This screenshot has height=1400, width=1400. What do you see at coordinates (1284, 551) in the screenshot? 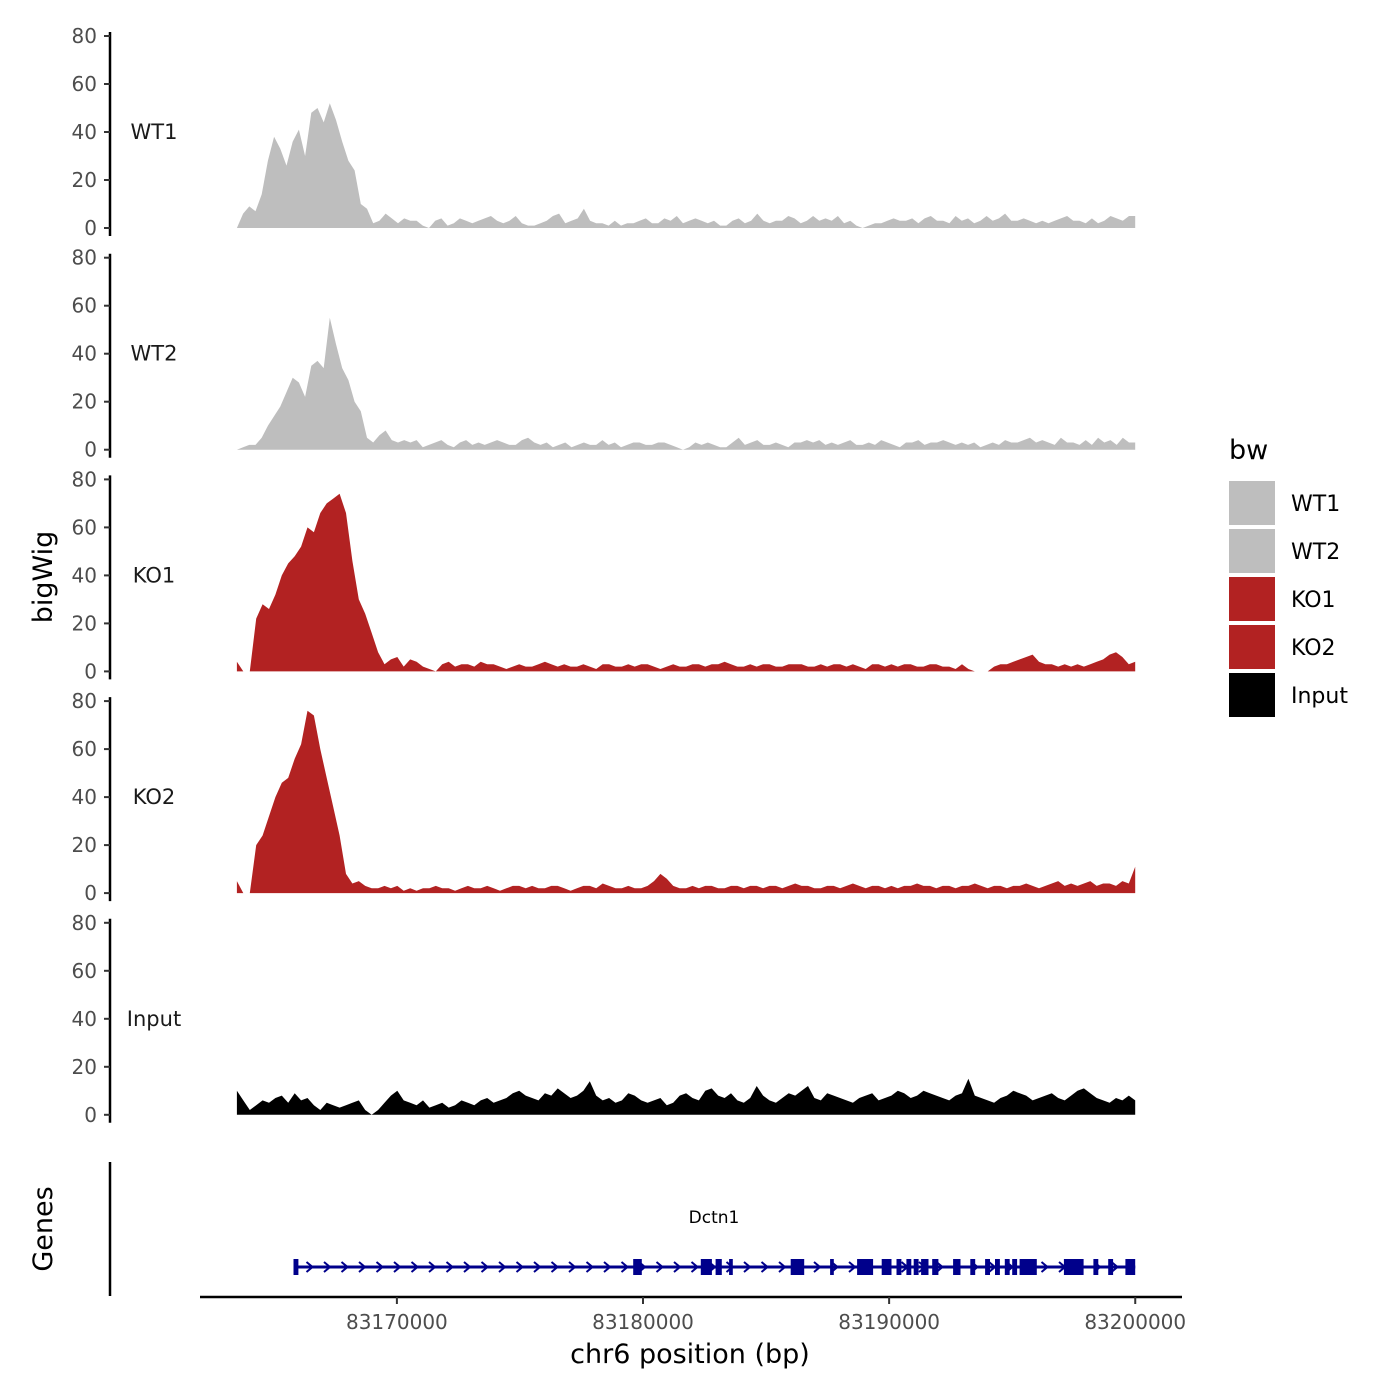
I see `legend-item-wt2: WT2` at bounding box center [1284, 551].